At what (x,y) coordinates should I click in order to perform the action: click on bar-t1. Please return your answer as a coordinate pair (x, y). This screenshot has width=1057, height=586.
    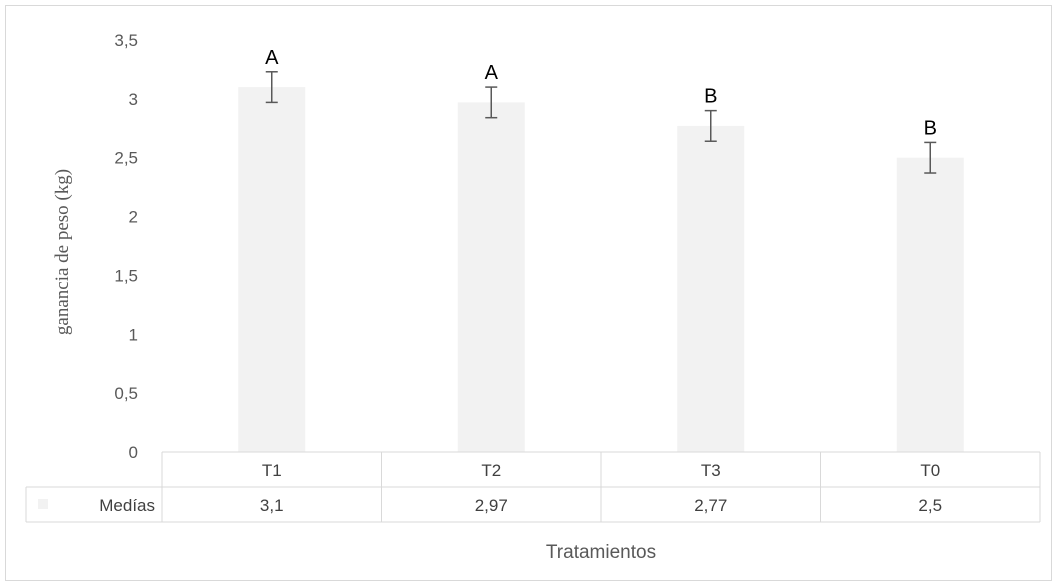
    Looking at the image, I should click on (272, 269).